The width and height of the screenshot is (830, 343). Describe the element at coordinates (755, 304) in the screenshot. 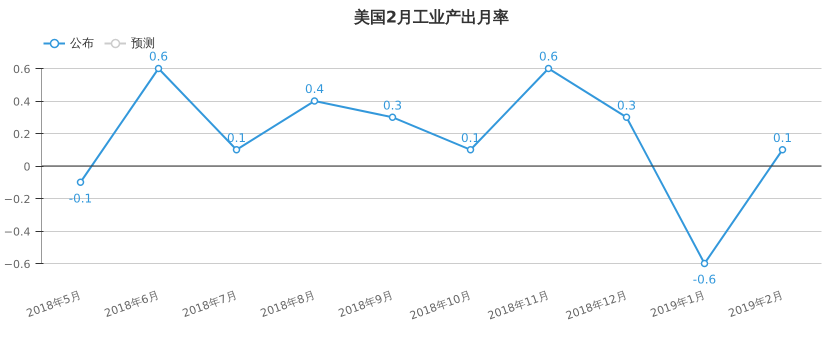

I see `x-tick-label: 2019年2月` at that location.